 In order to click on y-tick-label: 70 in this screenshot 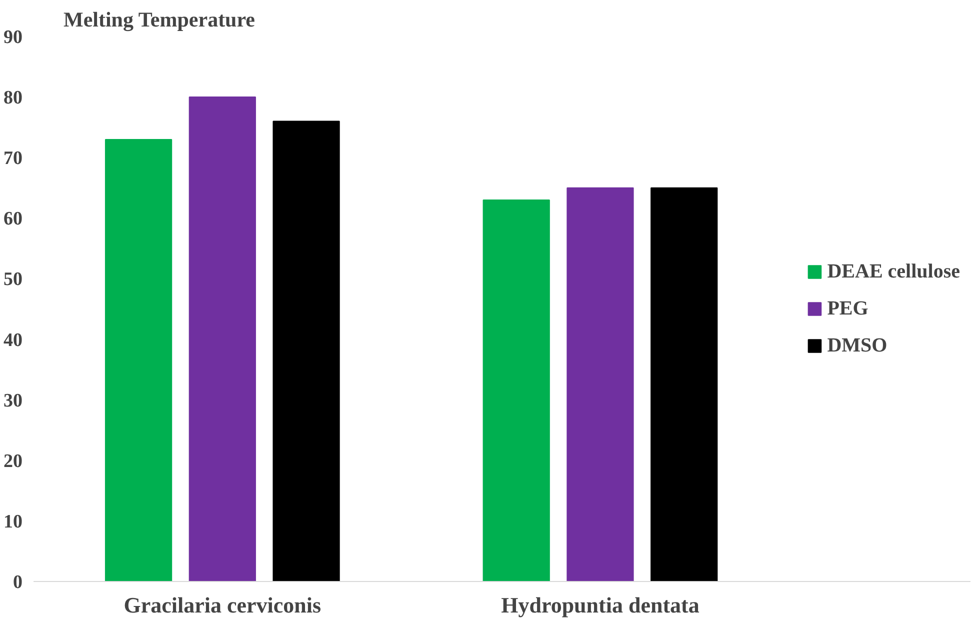, I will do `click(13, 159)`.